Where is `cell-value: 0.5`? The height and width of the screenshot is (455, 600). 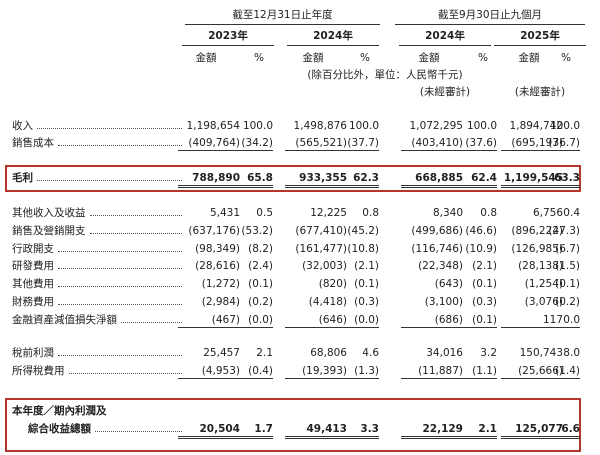
cell-value: 0.5 is located at coordinates (264, 213).